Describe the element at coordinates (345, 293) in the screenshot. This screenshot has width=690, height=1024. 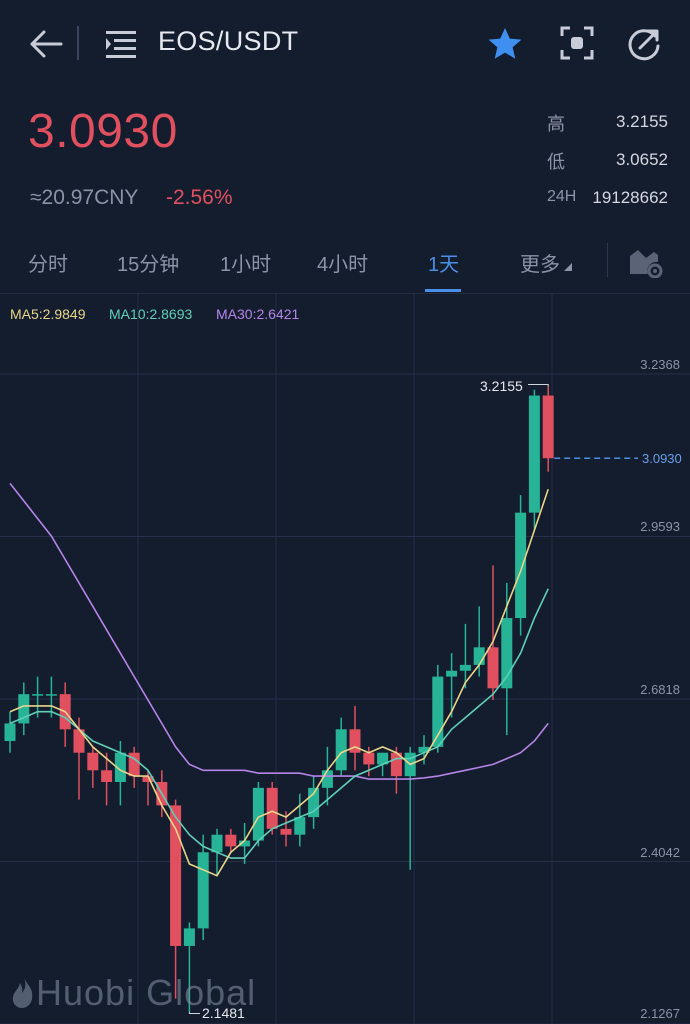
I see `tabs-bottom-border` at that location.